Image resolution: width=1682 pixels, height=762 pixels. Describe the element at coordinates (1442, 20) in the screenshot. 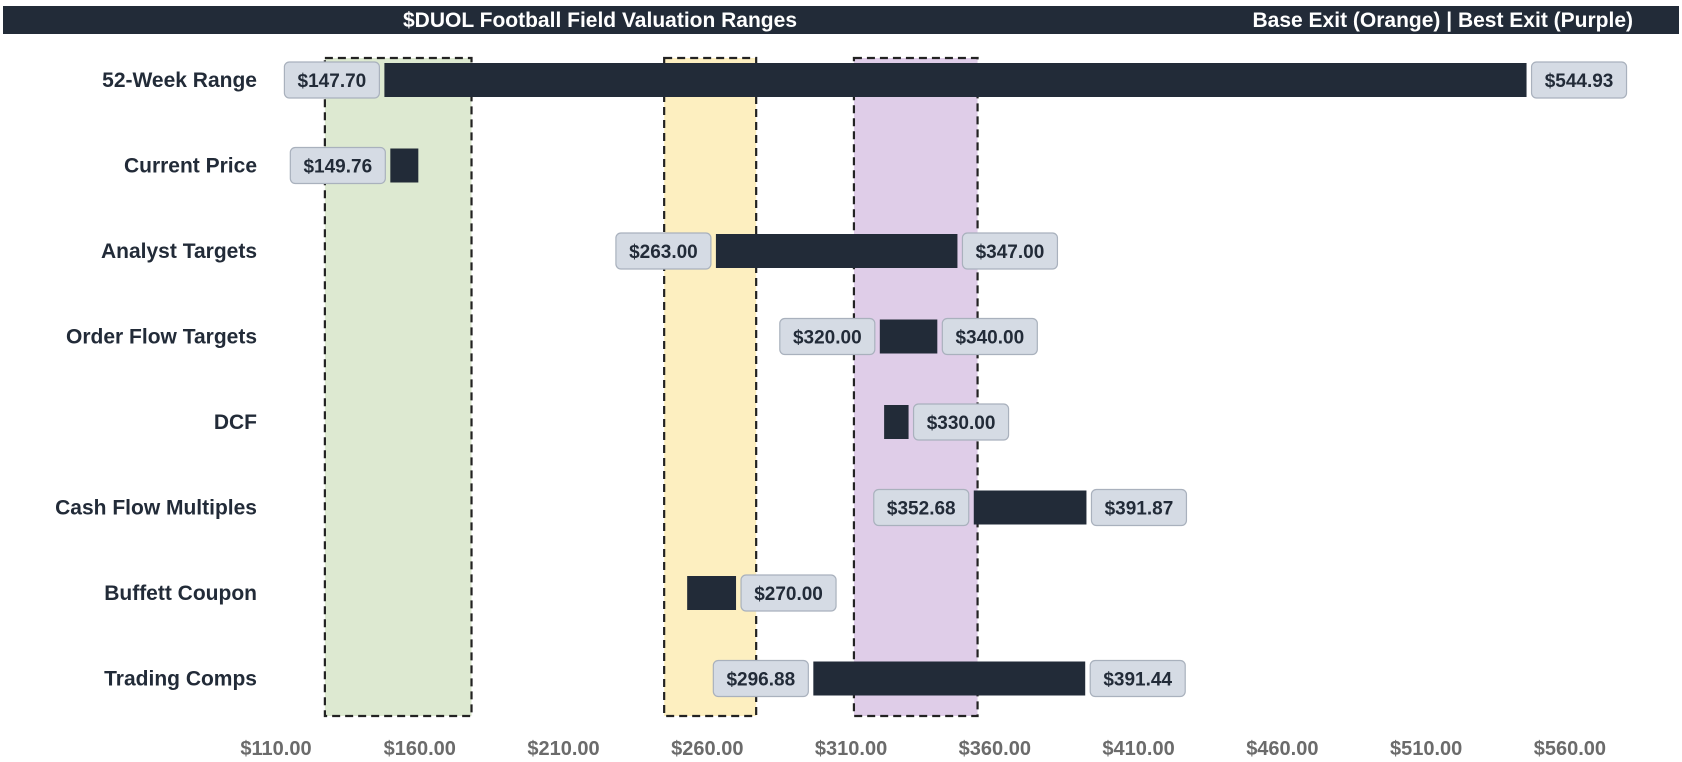

I see `exit-legend-note: Base Exit (Orange) | Best Exit (Purple)` at that location.